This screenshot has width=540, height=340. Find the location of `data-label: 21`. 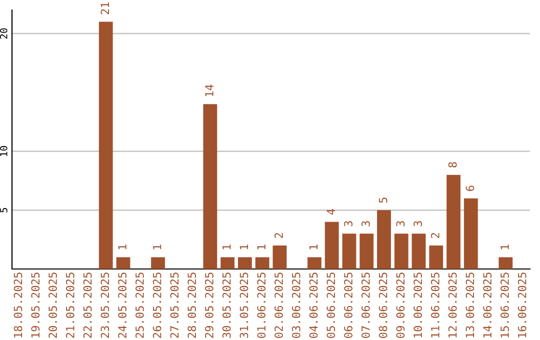

data-label: 21 is located at coordinates (104, 8).